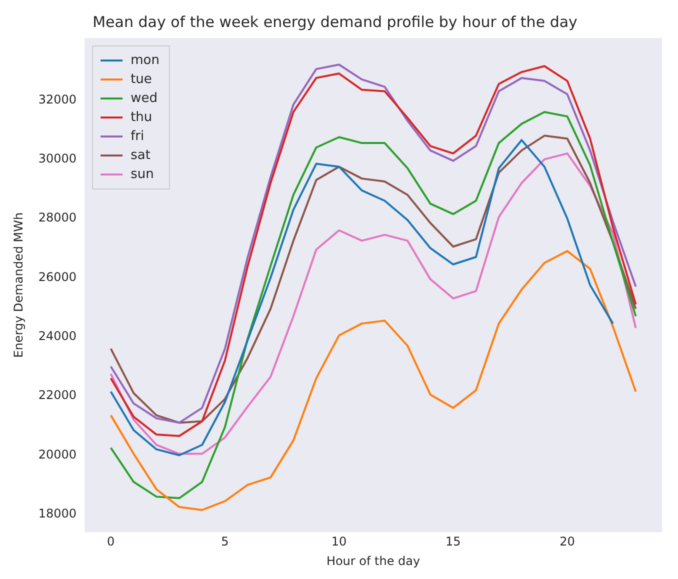 The image size is (678, 579). I want to click on x-tick-label: 20, so click(567, 541).